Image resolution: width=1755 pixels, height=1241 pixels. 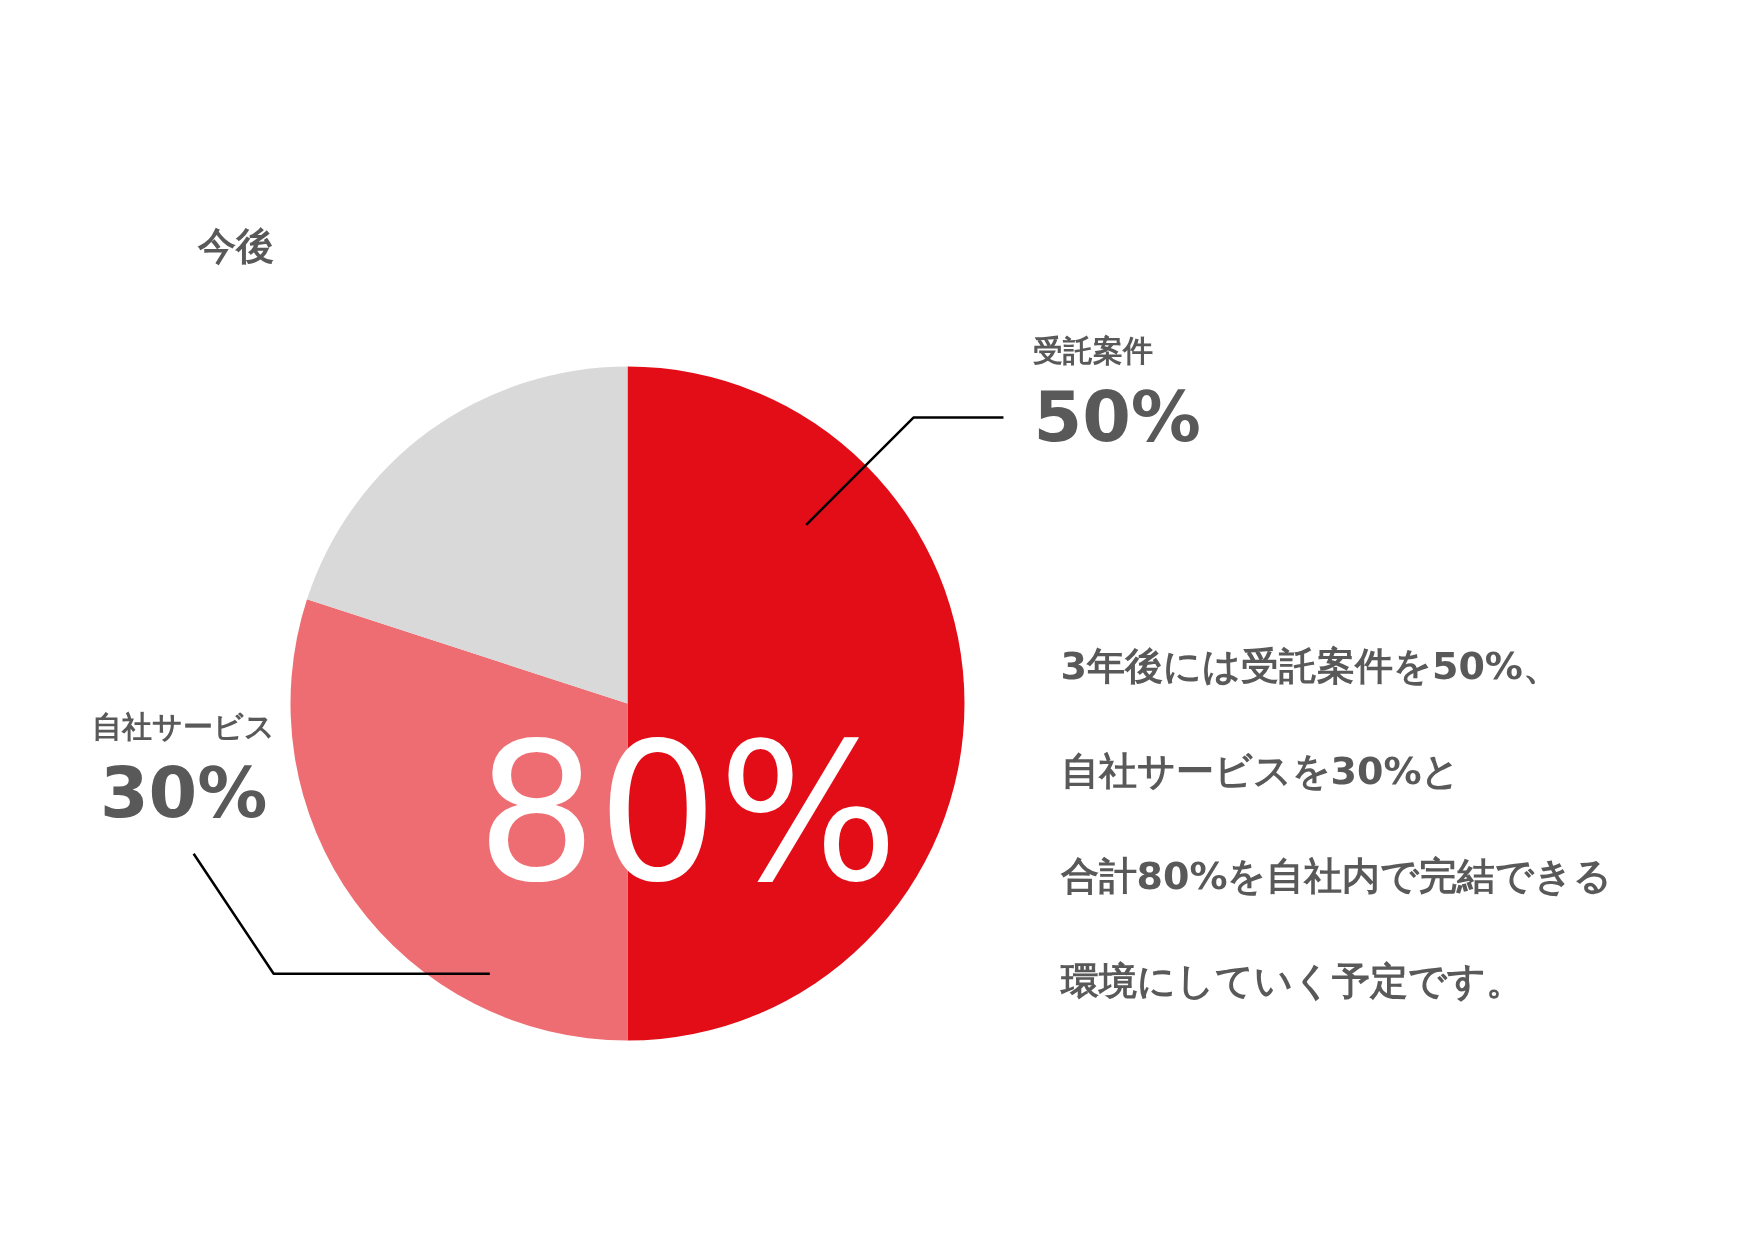 What do you see at coordinates (235, 245) in the screenshot?
I see `chart-title: 今後` at bounding box center [235, 245].